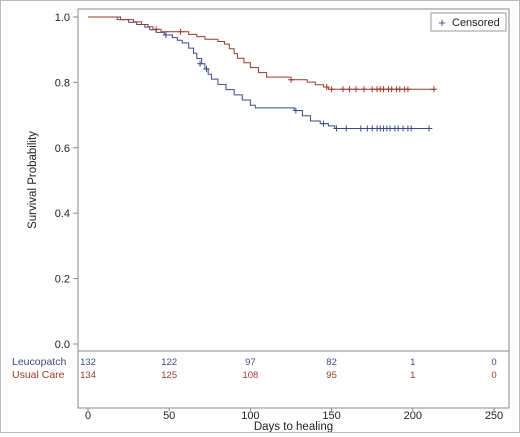 This screenshot has height=437, width=520. I want to click on x-tick-label: 250, so click(494, 416).